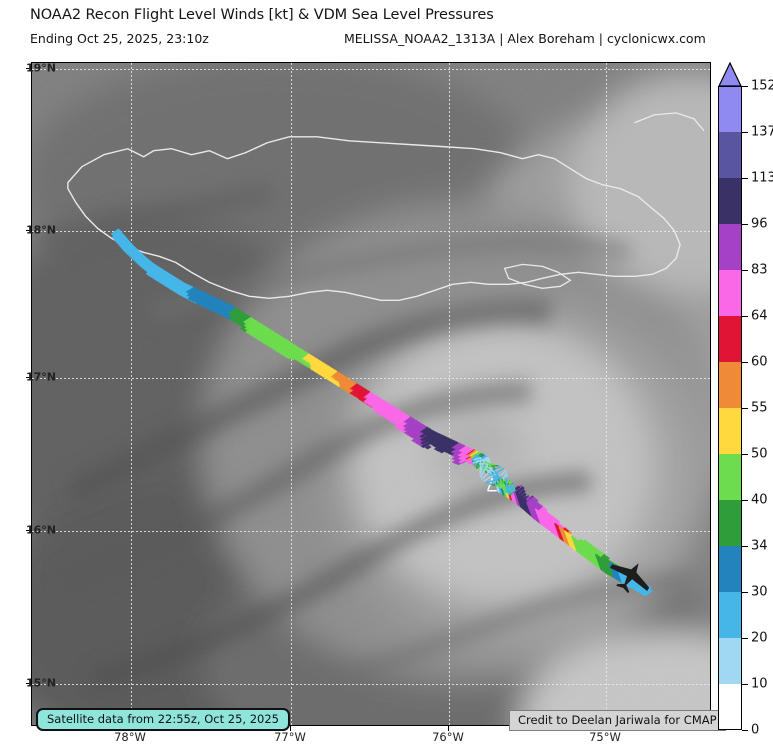  Describe the element at coordinates (510, 485) in the screenshot. I see `wind-barb` at that location.